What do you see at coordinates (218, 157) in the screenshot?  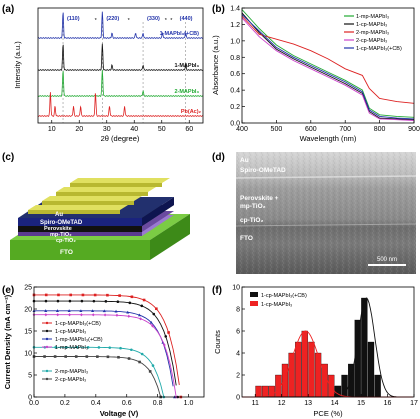 I see `panel-d-label: (d)` at bounding box center [218, 157].